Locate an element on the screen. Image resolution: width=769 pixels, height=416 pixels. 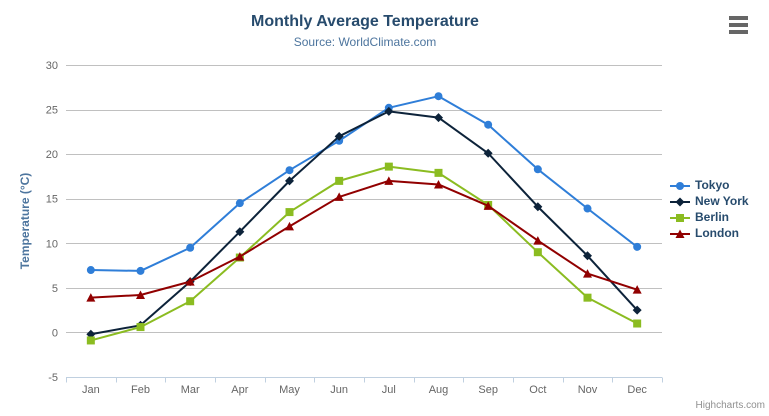
legend-label: Berlin is located at coordinates (712, 217).